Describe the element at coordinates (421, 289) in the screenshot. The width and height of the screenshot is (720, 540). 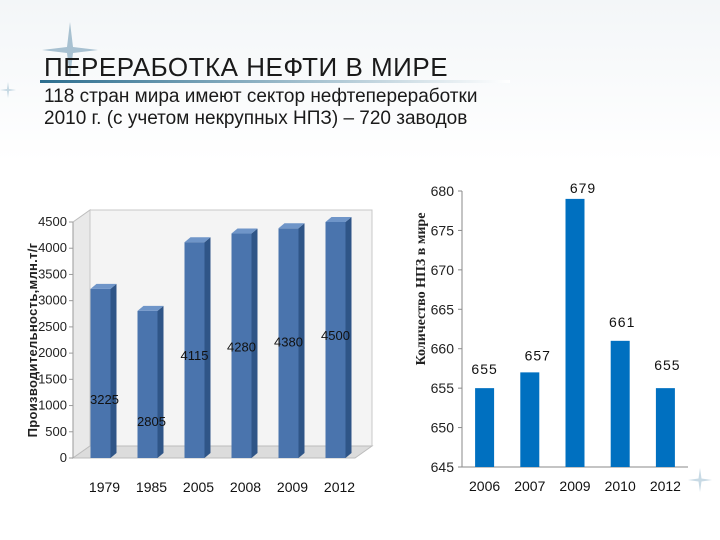
I see `y-axis-title: Количество НПЗ в мире` at that location.